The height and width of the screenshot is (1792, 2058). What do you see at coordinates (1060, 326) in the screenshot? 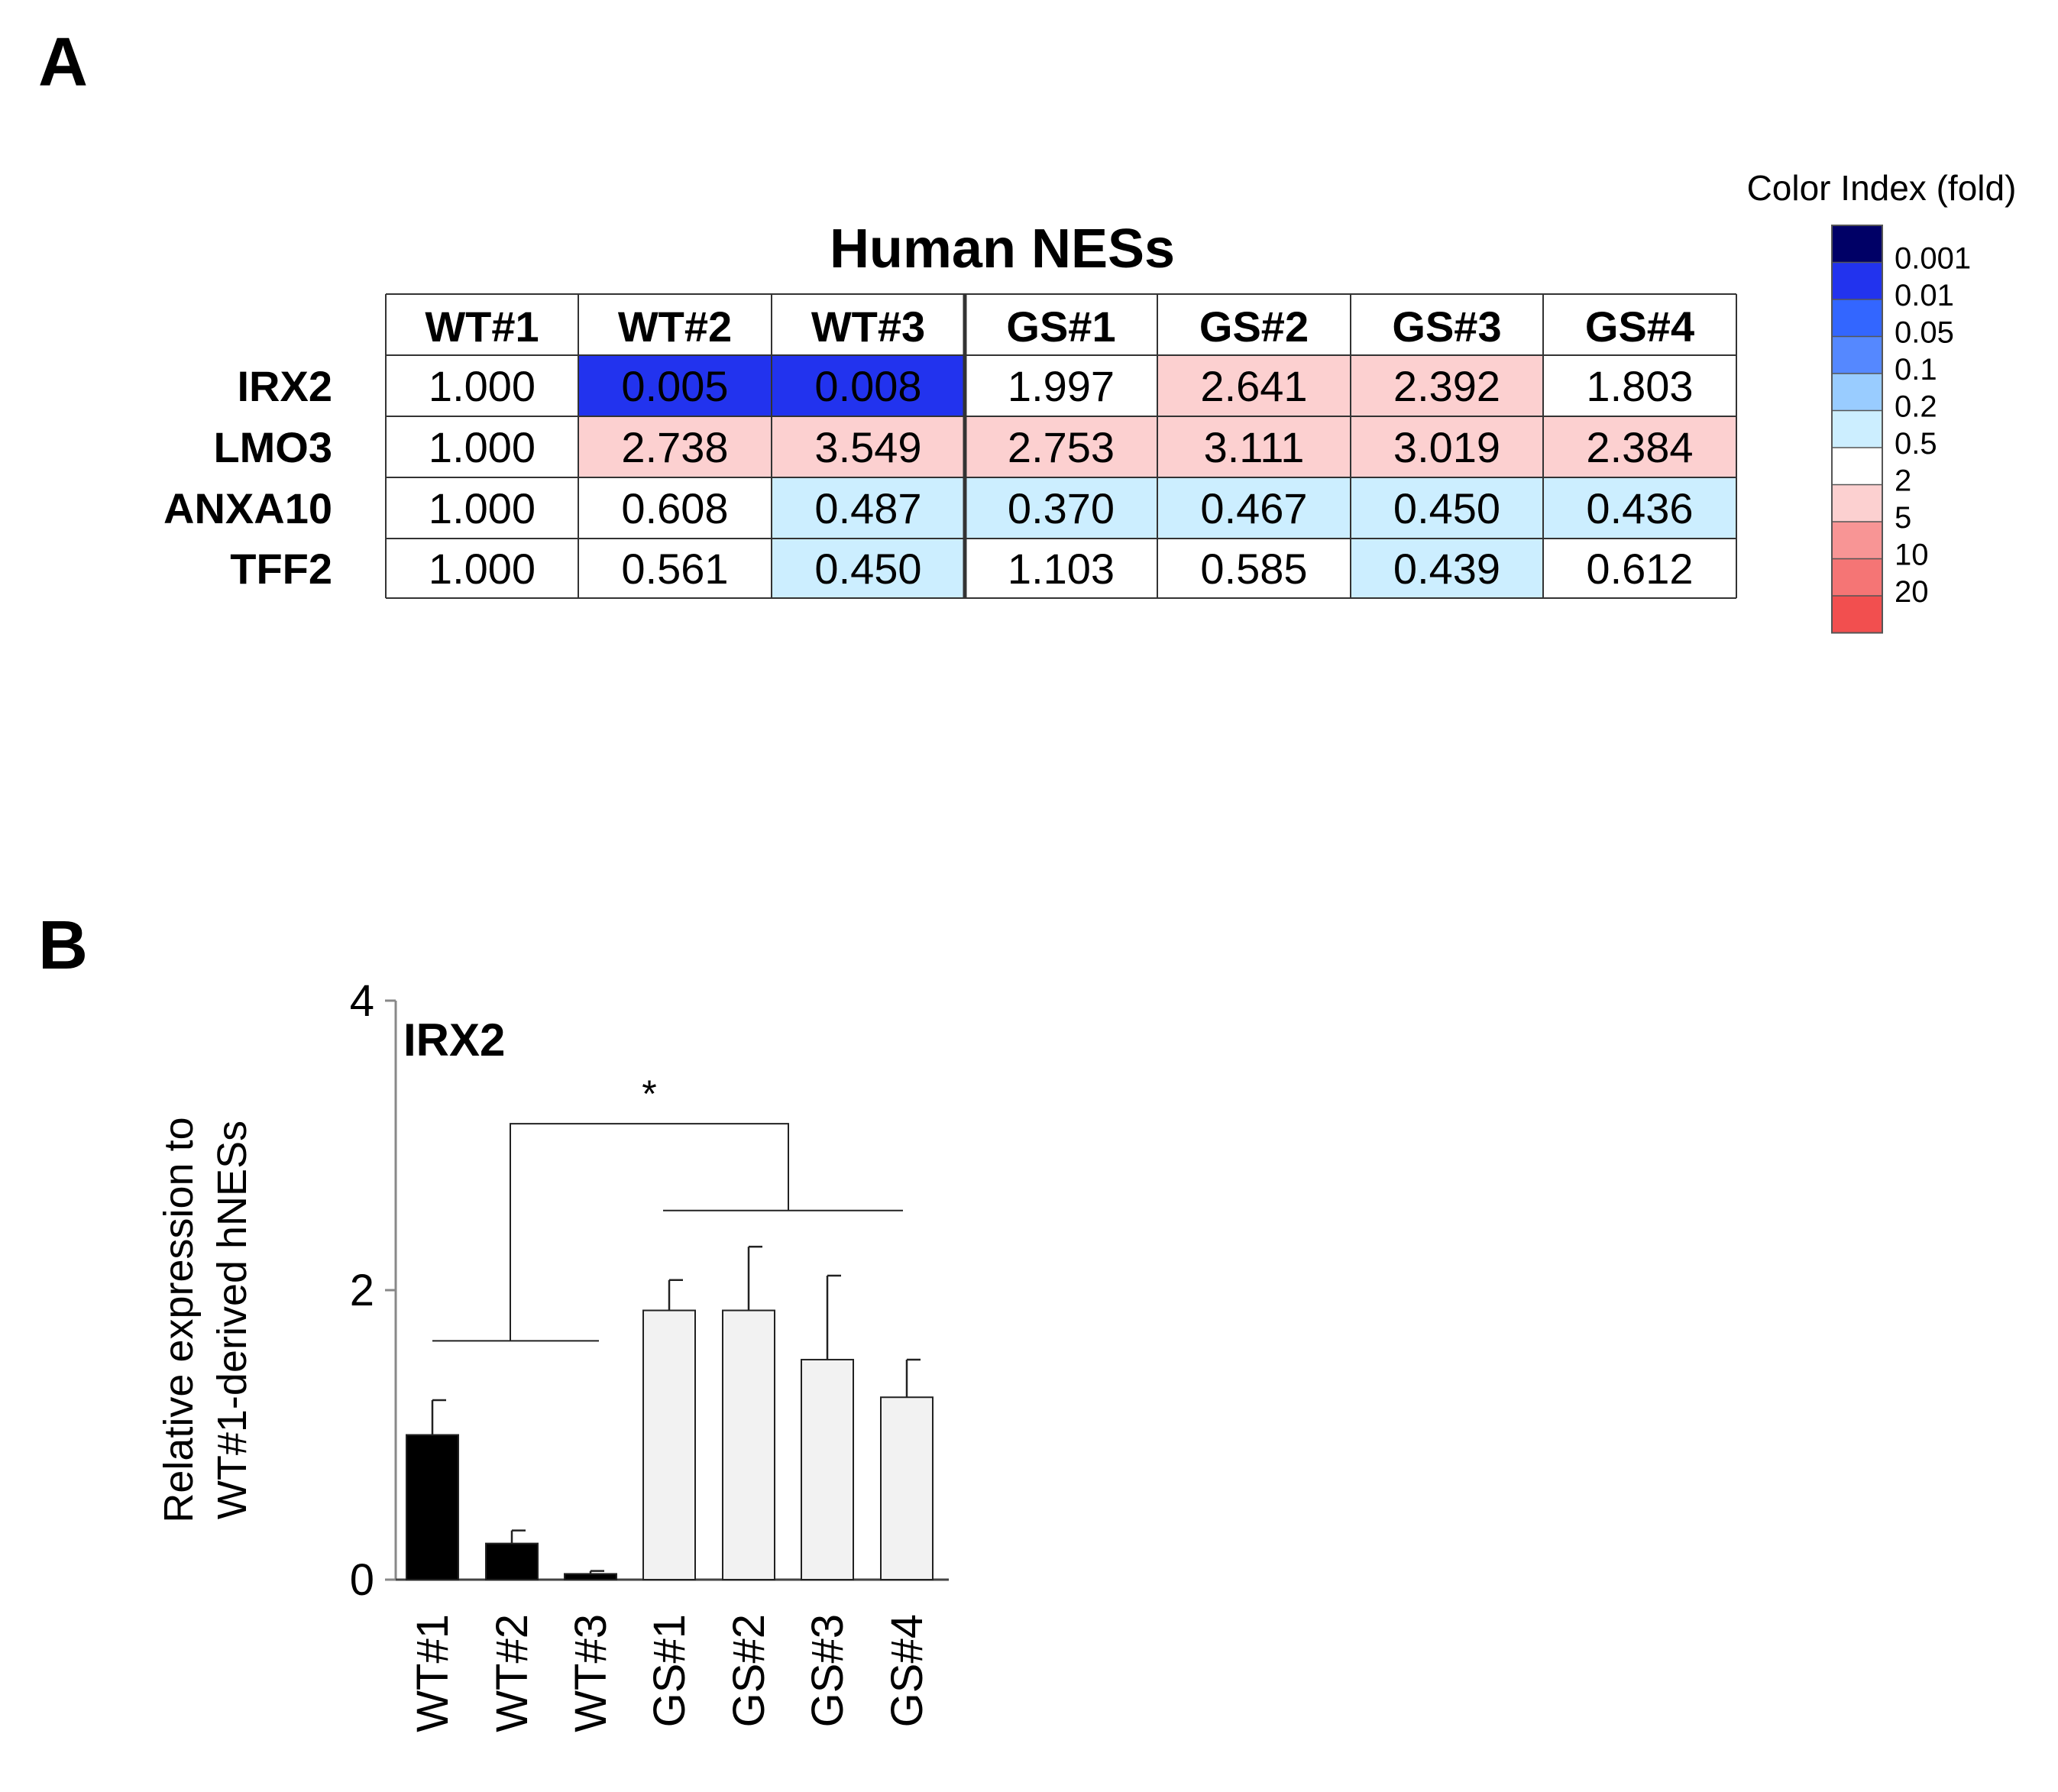
I see `heatmap-column-header: GS#1` at bounding box center [1060, 326].